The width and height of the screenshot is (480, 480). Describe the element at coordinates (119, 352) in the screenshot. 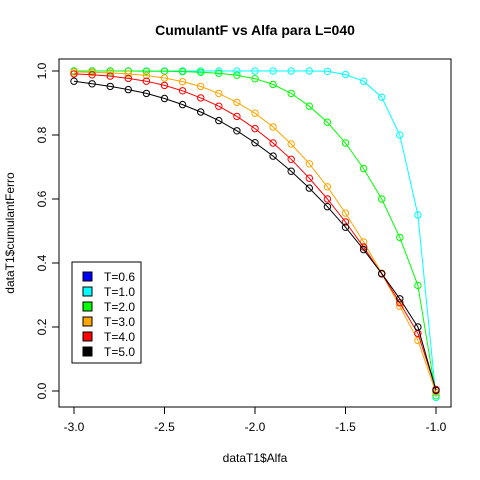

I see `legend-label: T=5.0` at that location.